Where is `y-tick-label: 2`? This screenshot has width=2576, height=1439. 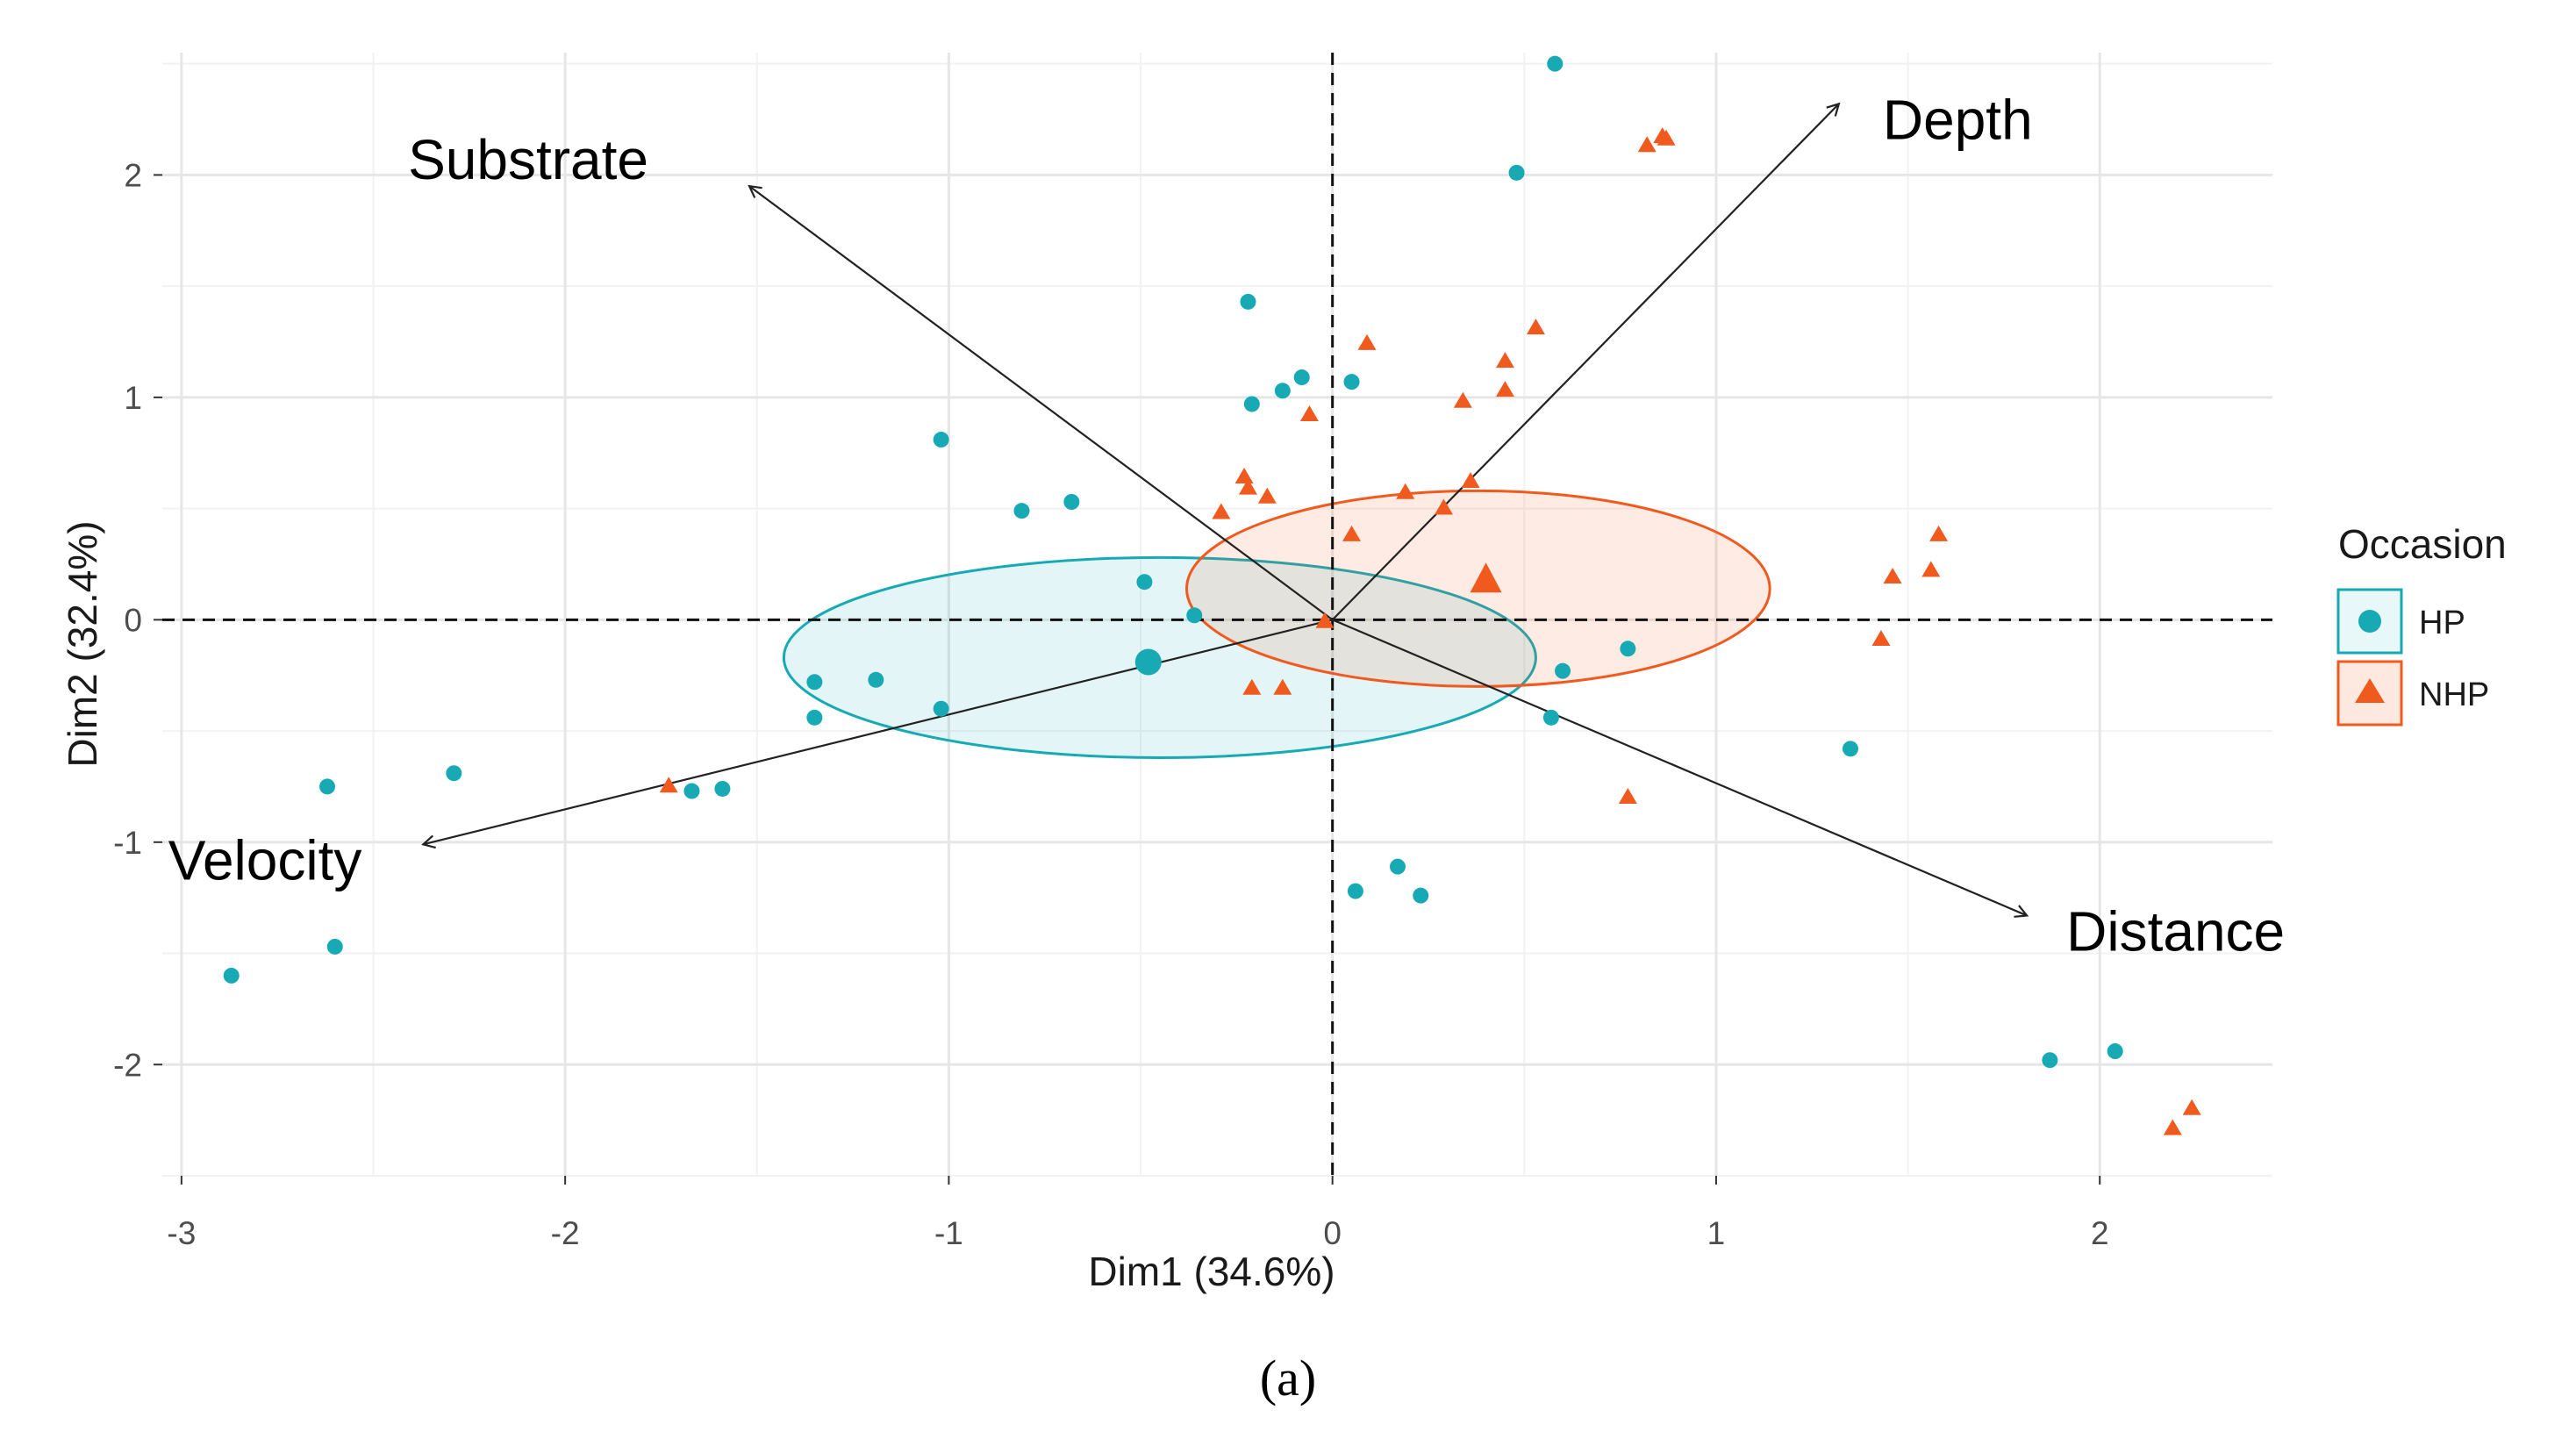 y-tick-label: 2 is located at coordinates (133, 175).